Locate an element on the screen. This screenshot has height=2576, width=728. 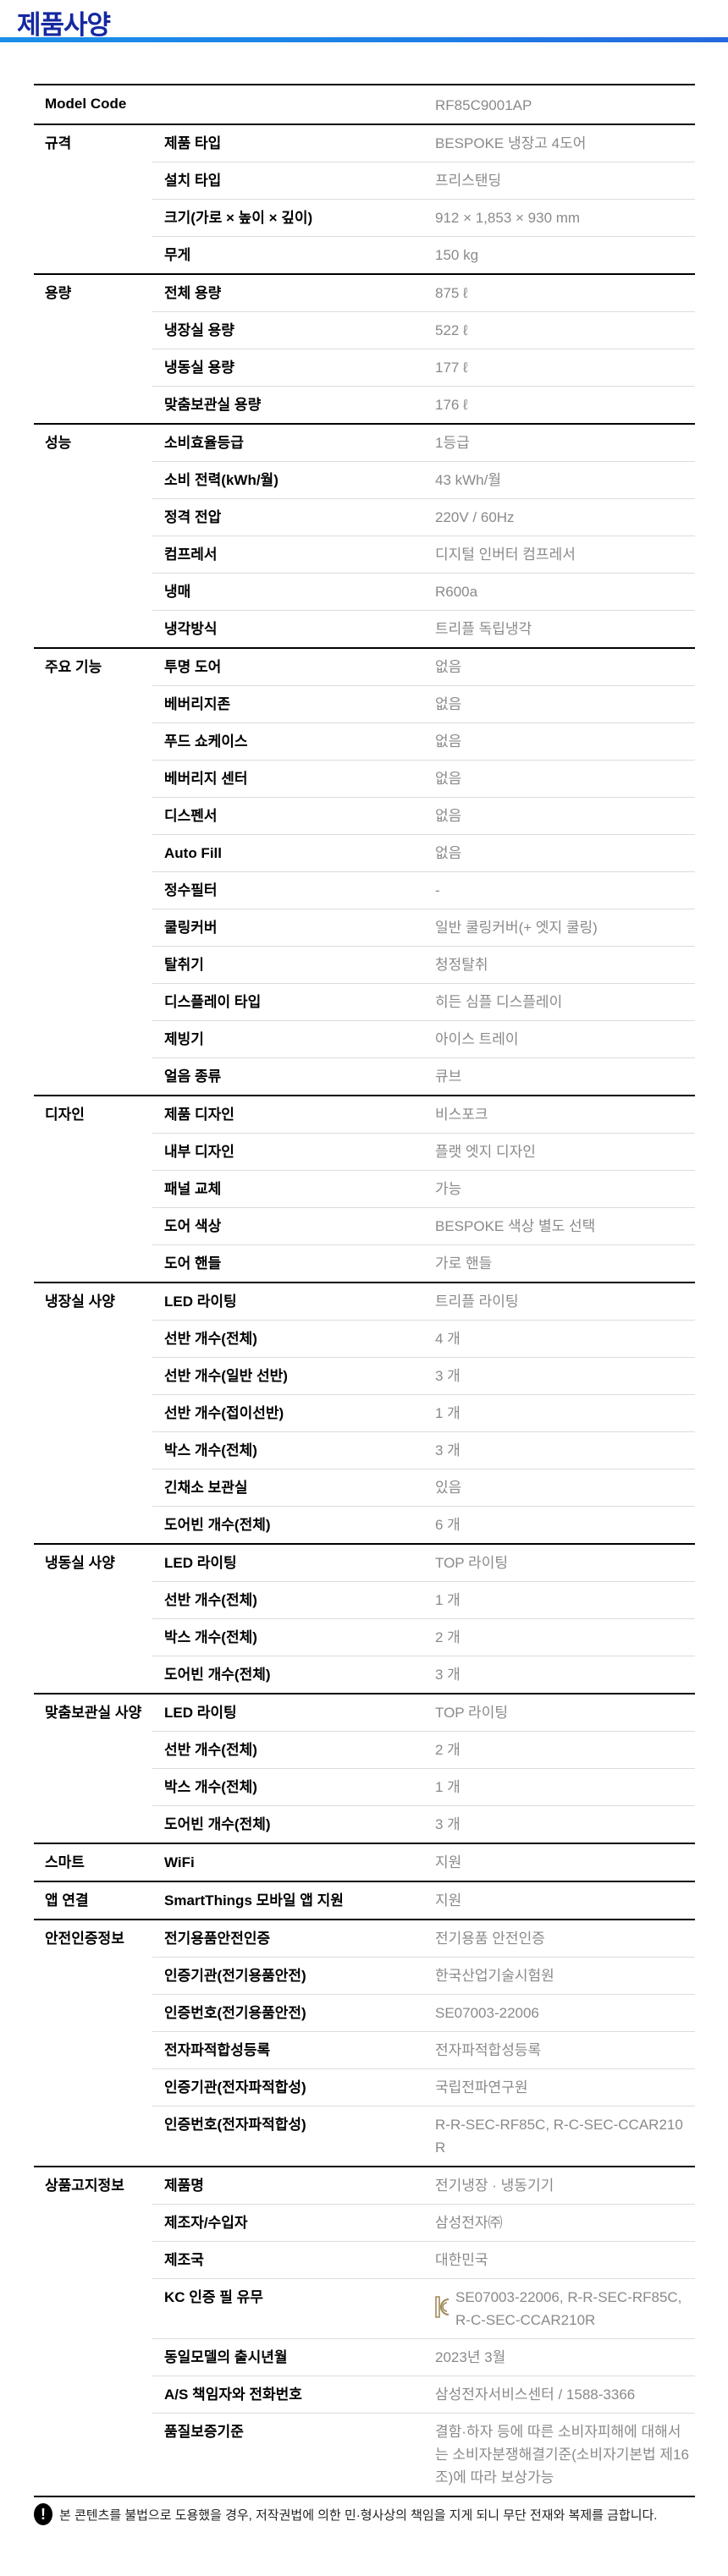
spec-label: 전자파적합성등록 is located at coordinates (217, 2050).